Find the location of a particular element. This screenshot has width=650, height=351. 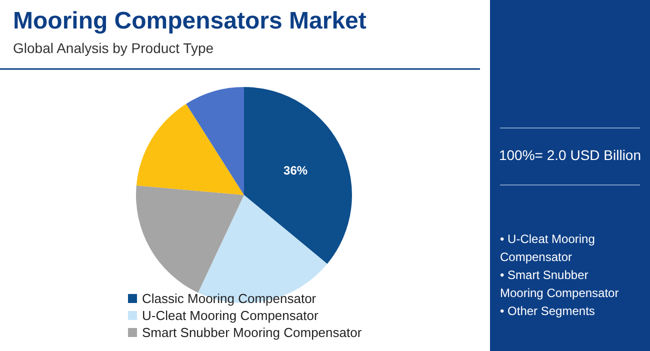

chart-subtitle: Global Analysis by Product Type is located at coordinates (113, 48).